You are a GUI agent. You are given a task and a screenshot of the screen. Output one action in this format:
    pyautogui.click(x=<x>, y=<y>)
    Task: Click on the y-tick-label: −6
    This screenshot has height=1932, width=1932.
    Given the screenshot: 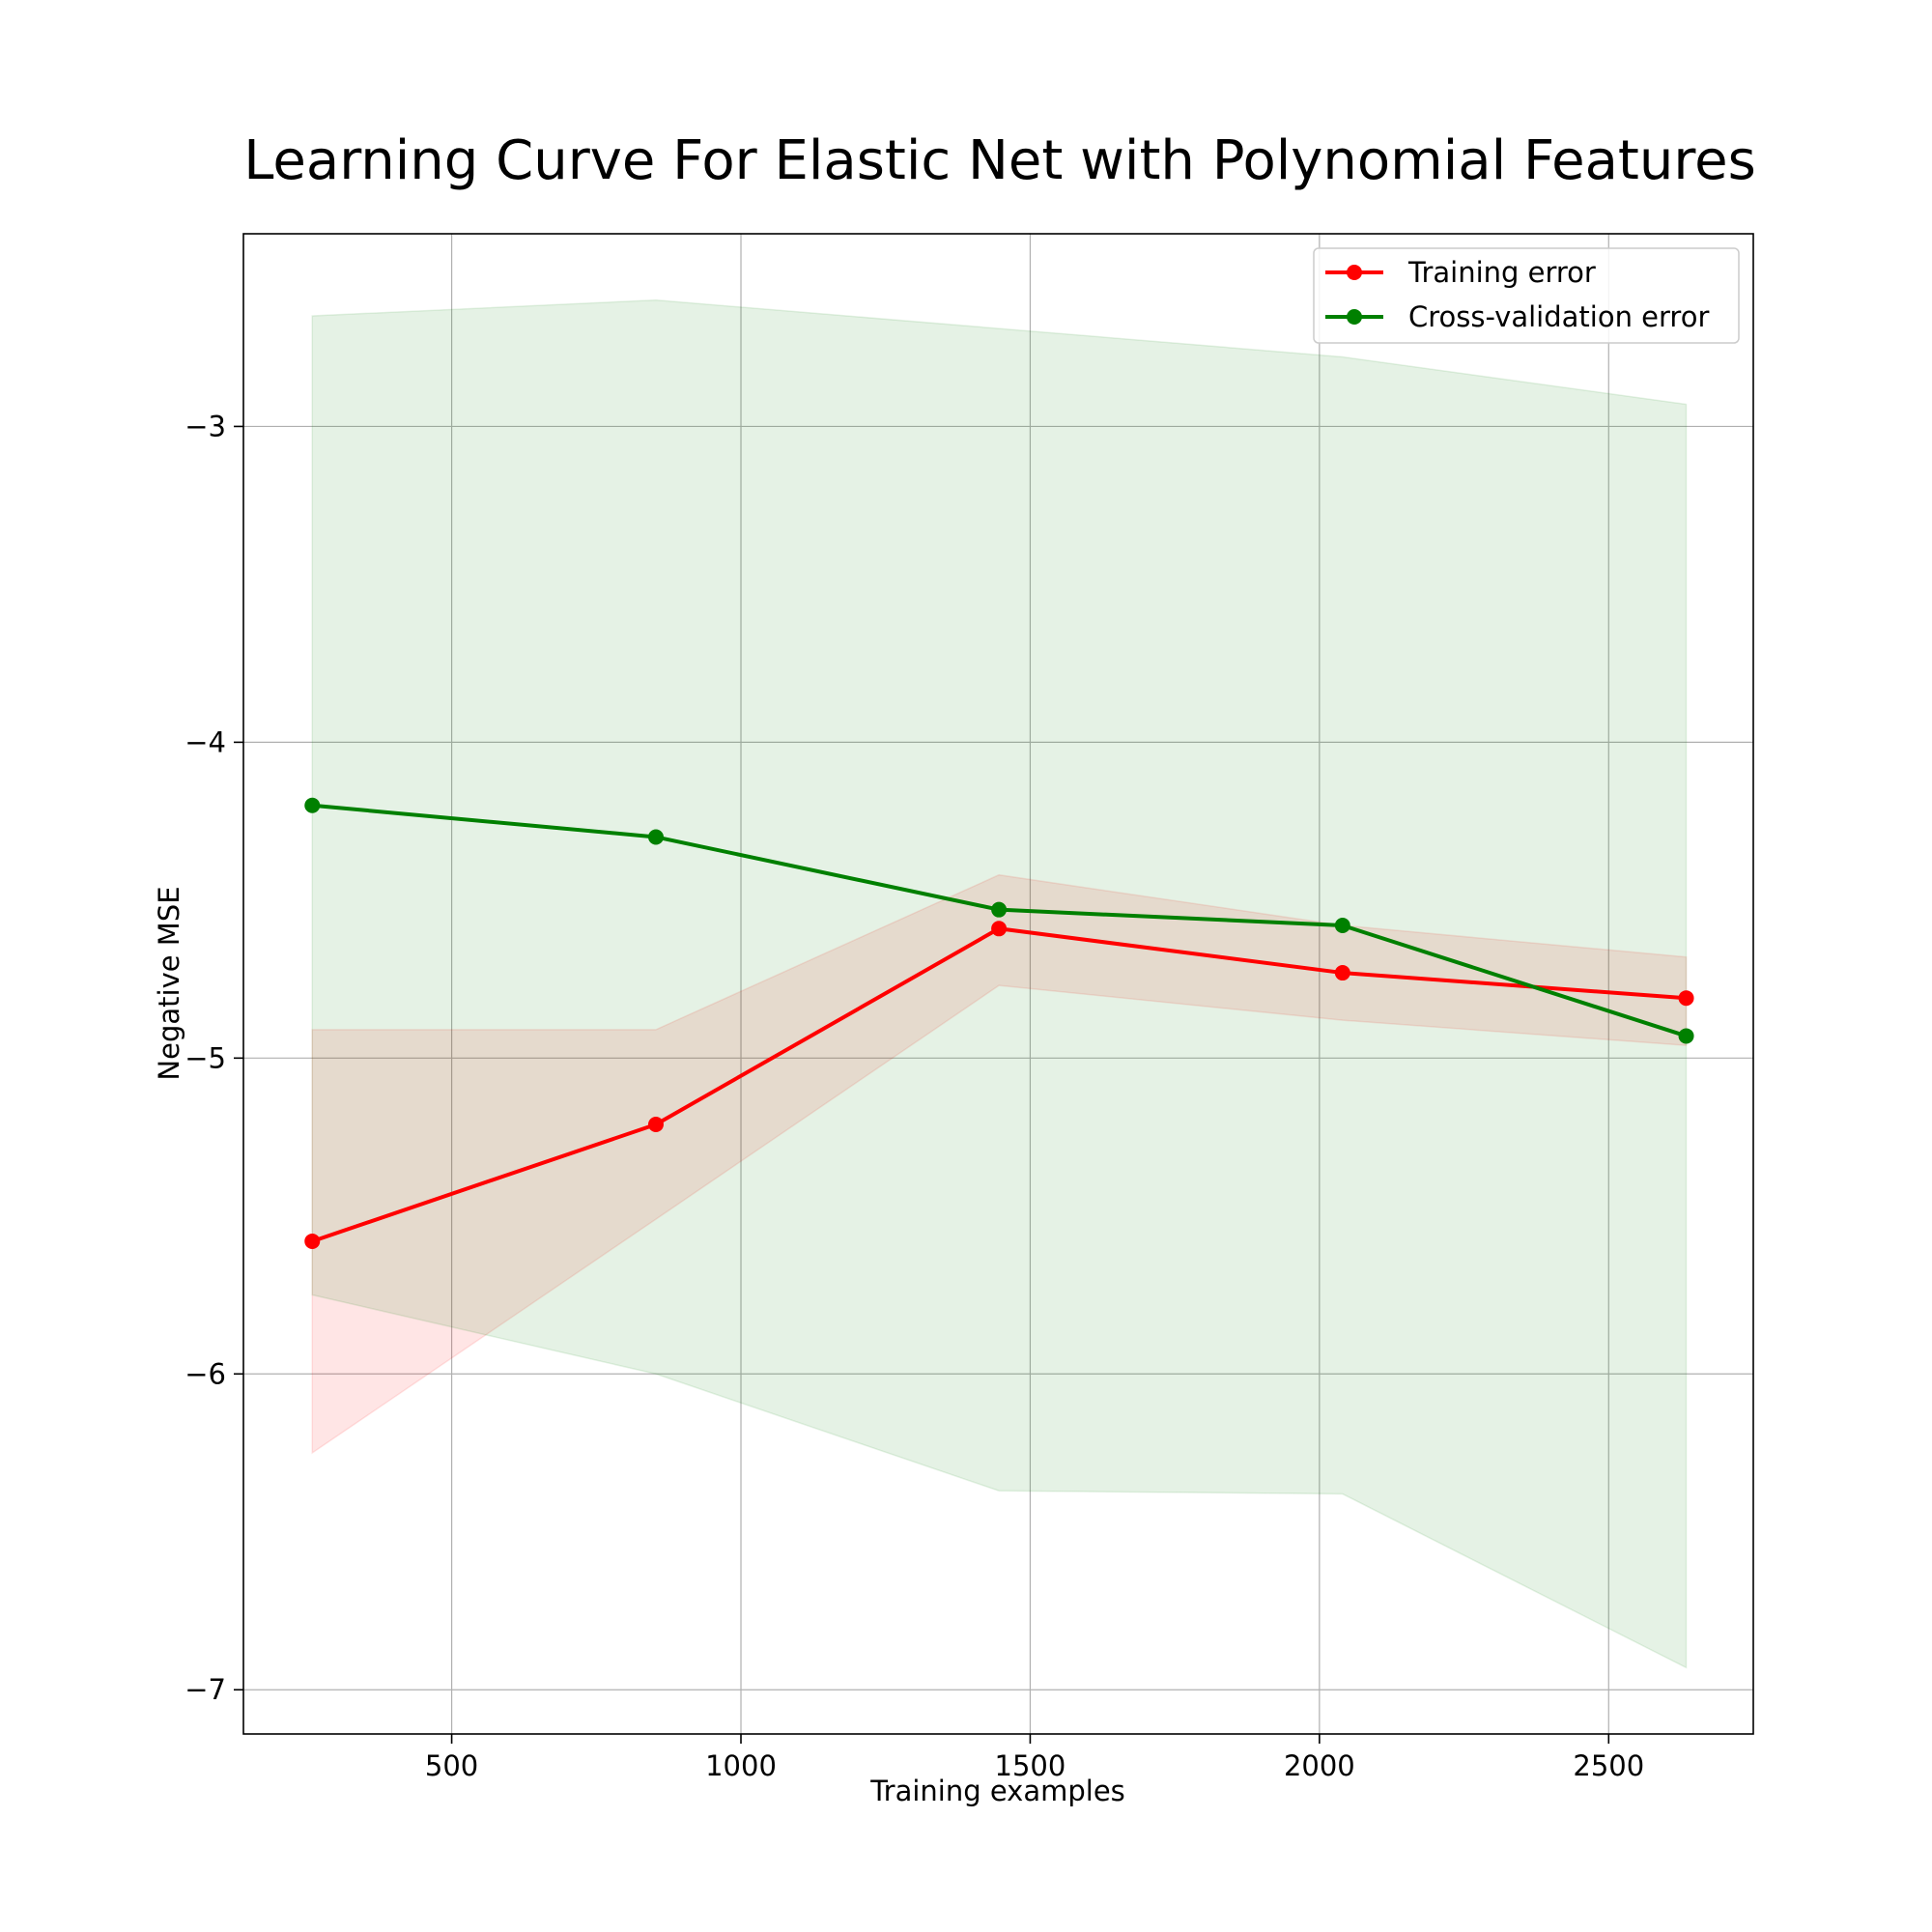 What is the action you would take?
    pyautogui.click(x=205, y=1373)
    